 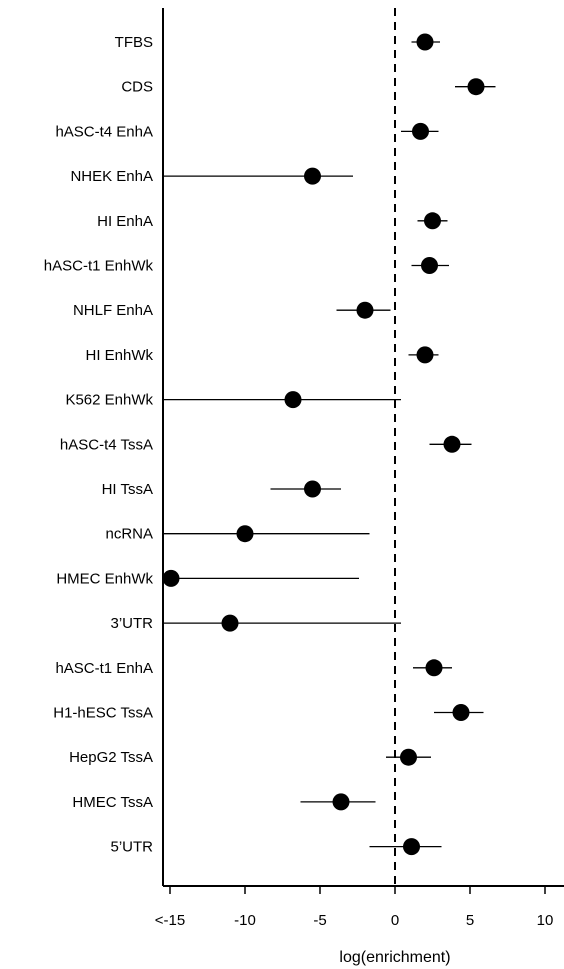 What do you see at coordinates (545, 920) in the screenshot?
I see `x-tick-label: 10` at bounding box center [545, 920].